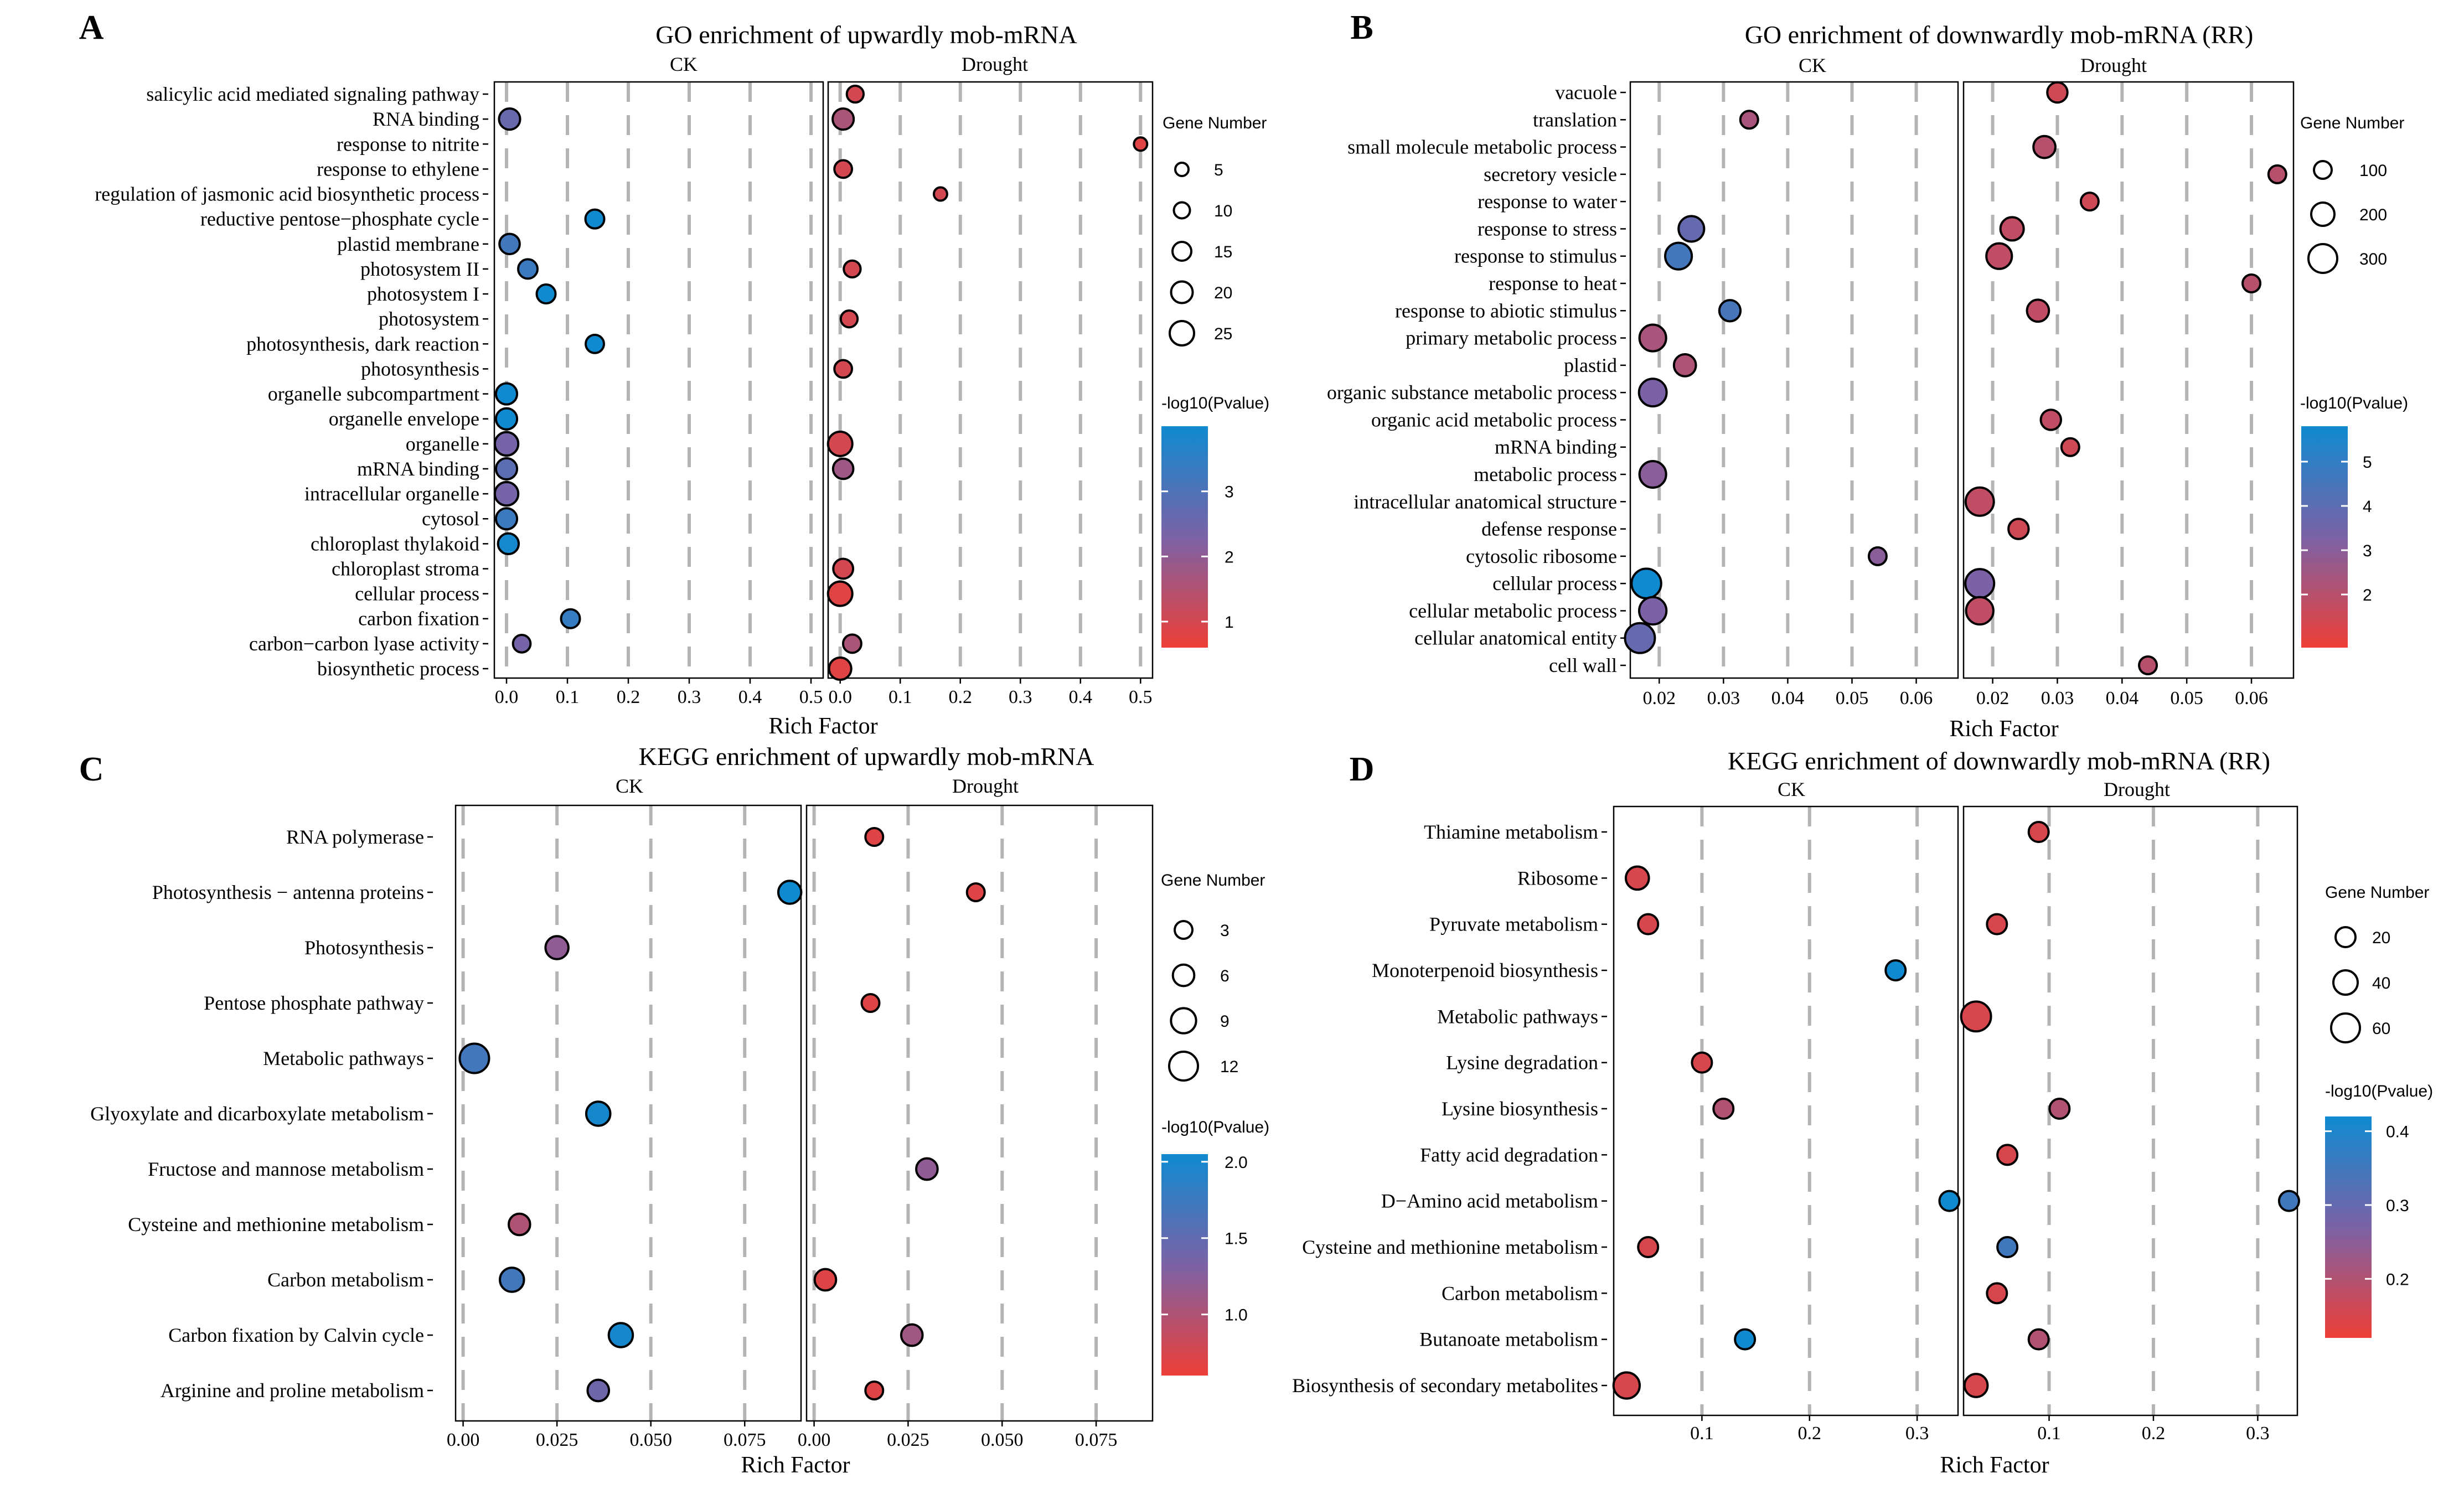 This screenshot has width=2464, height=1489. Describe the element at coordinates (2057, 92) in the screenshot. I see `point-vacuole` at that location.